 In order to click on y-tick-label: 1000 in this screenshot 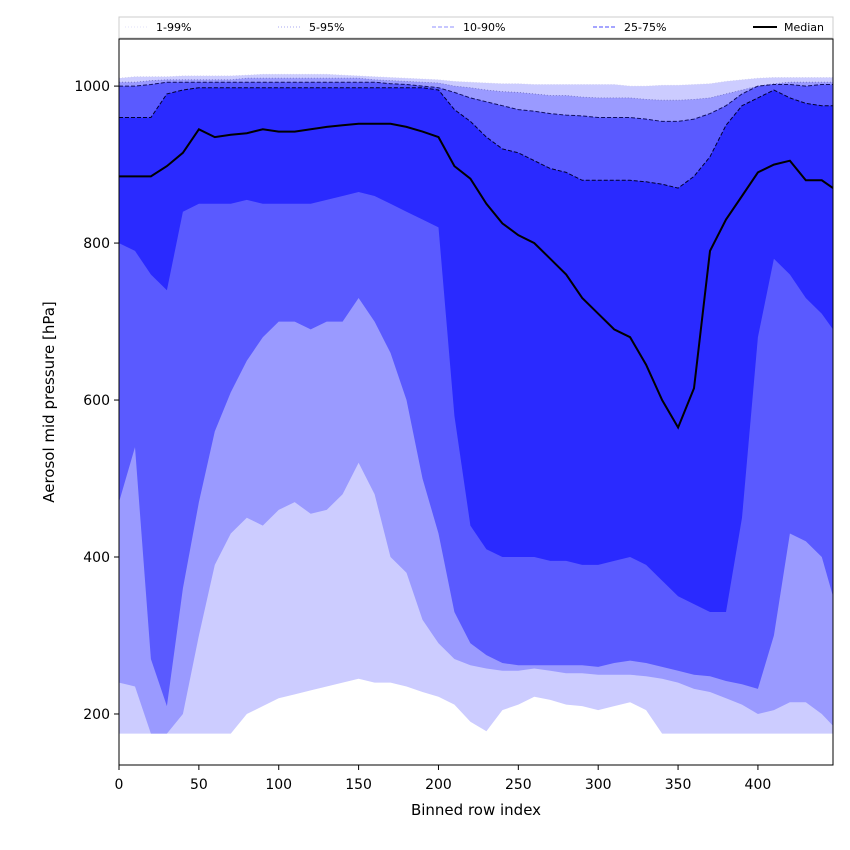, I will do `click(92, 87)`.